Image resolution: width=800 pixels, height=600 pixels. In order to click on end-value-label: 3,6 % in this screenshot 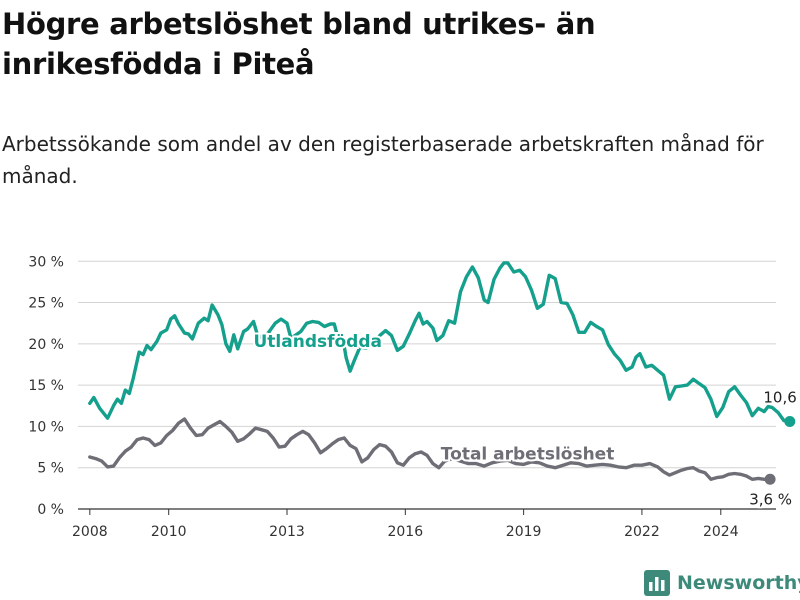, I will do `click(770, 499)`.